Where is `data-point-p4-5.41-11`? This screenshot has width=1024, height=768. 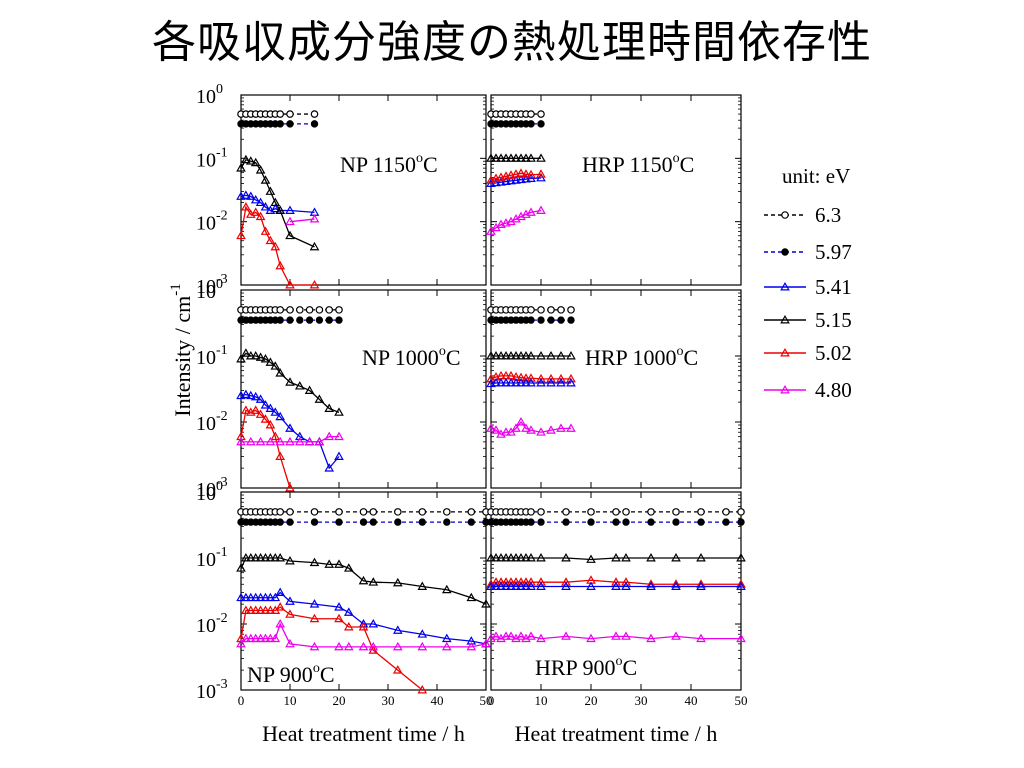
data-point-p4-5.41-11 is located at coordinates (339, 606).